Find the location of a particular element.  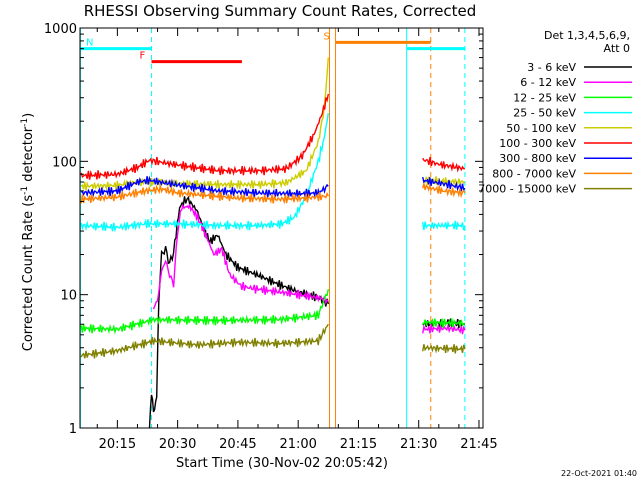

x-axis-label: Start Time (30-Nov-02 20:05:42) is located at coordinates (282, 463).